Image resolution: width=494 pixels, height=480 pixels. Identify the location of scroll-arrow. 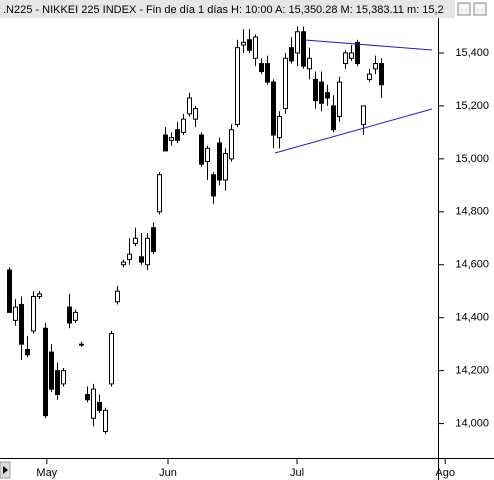
(5, 470).